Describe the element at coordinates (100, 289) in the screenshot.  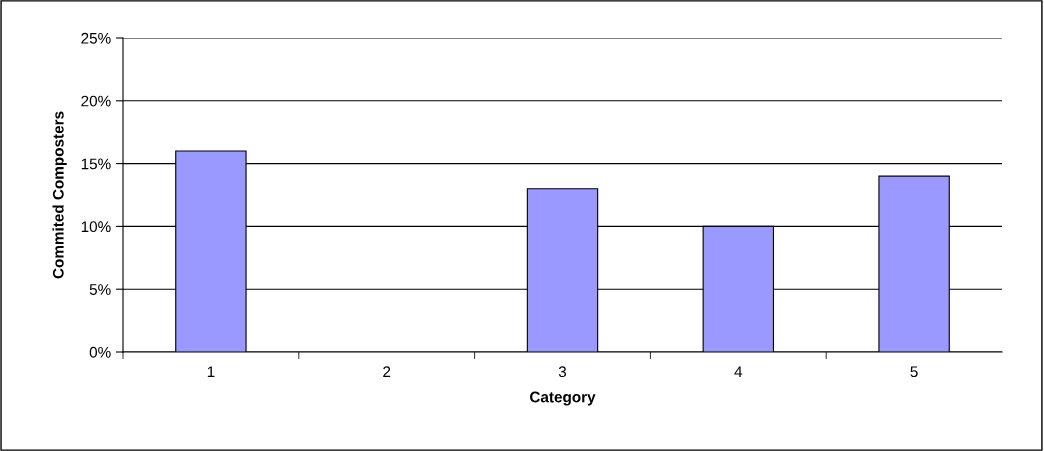
I see `y-tick-label: 5%` at that location.